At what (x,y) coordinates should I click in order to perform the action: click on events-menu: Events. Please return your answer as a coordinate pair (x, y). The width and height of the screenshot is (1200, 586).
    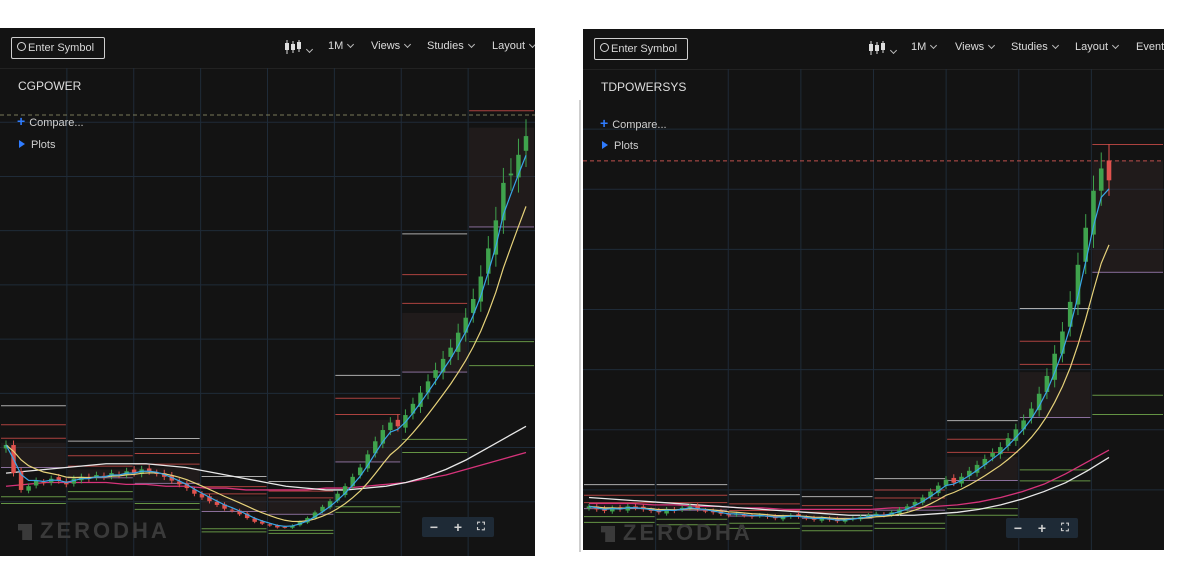
    Looking at the image, I should click on (1150, 47).